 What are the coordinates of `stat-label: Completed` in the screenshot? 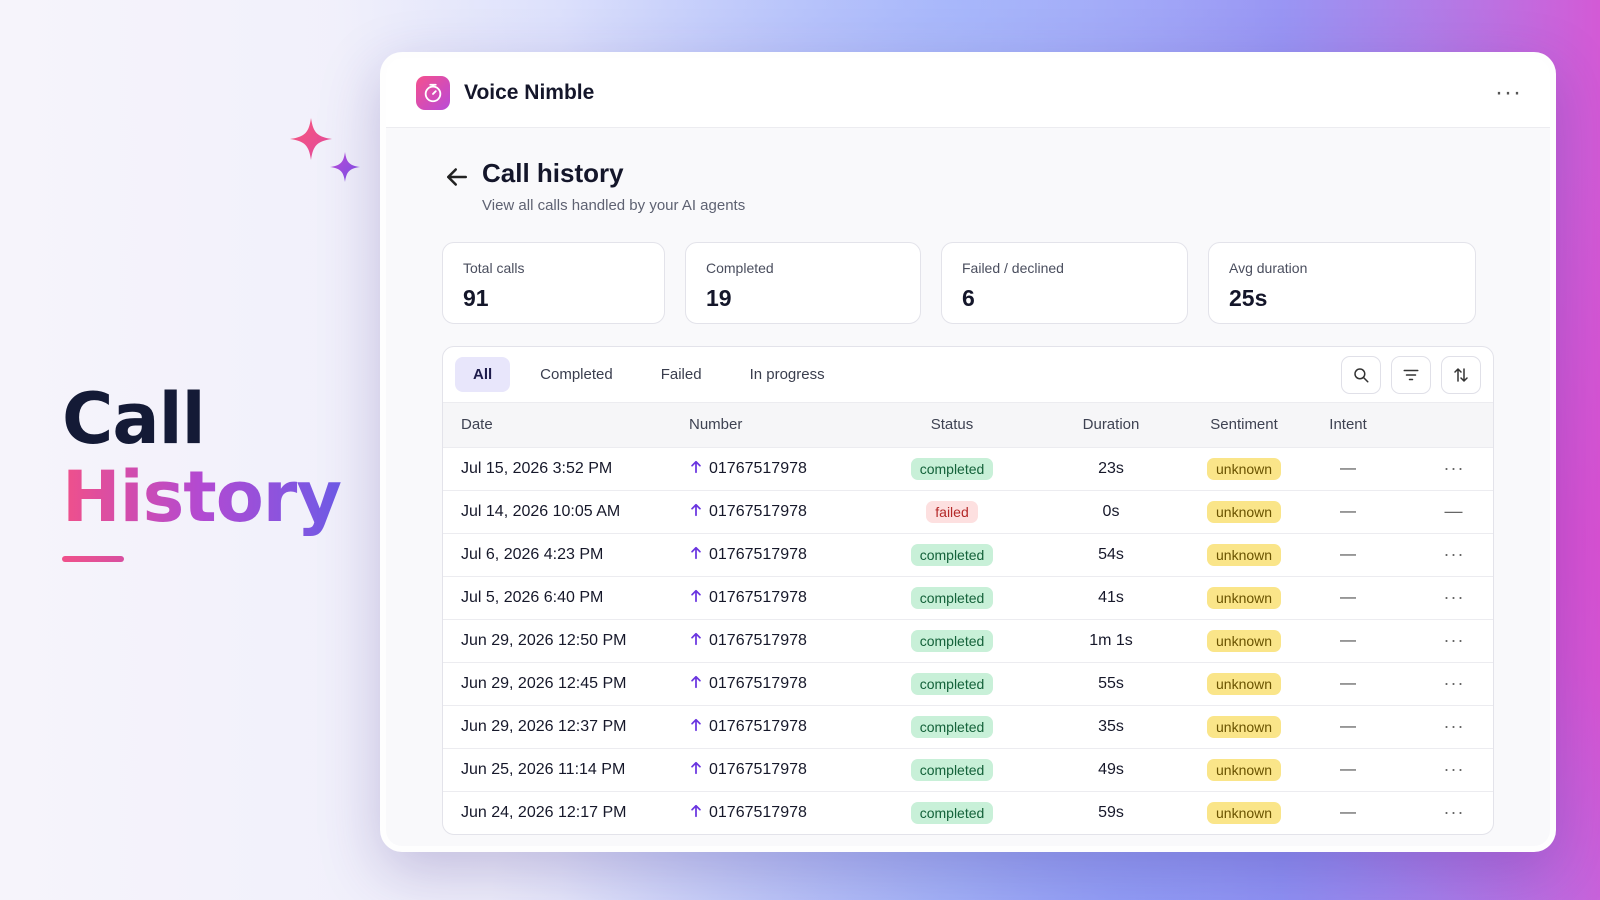 It's located at (740, 268).